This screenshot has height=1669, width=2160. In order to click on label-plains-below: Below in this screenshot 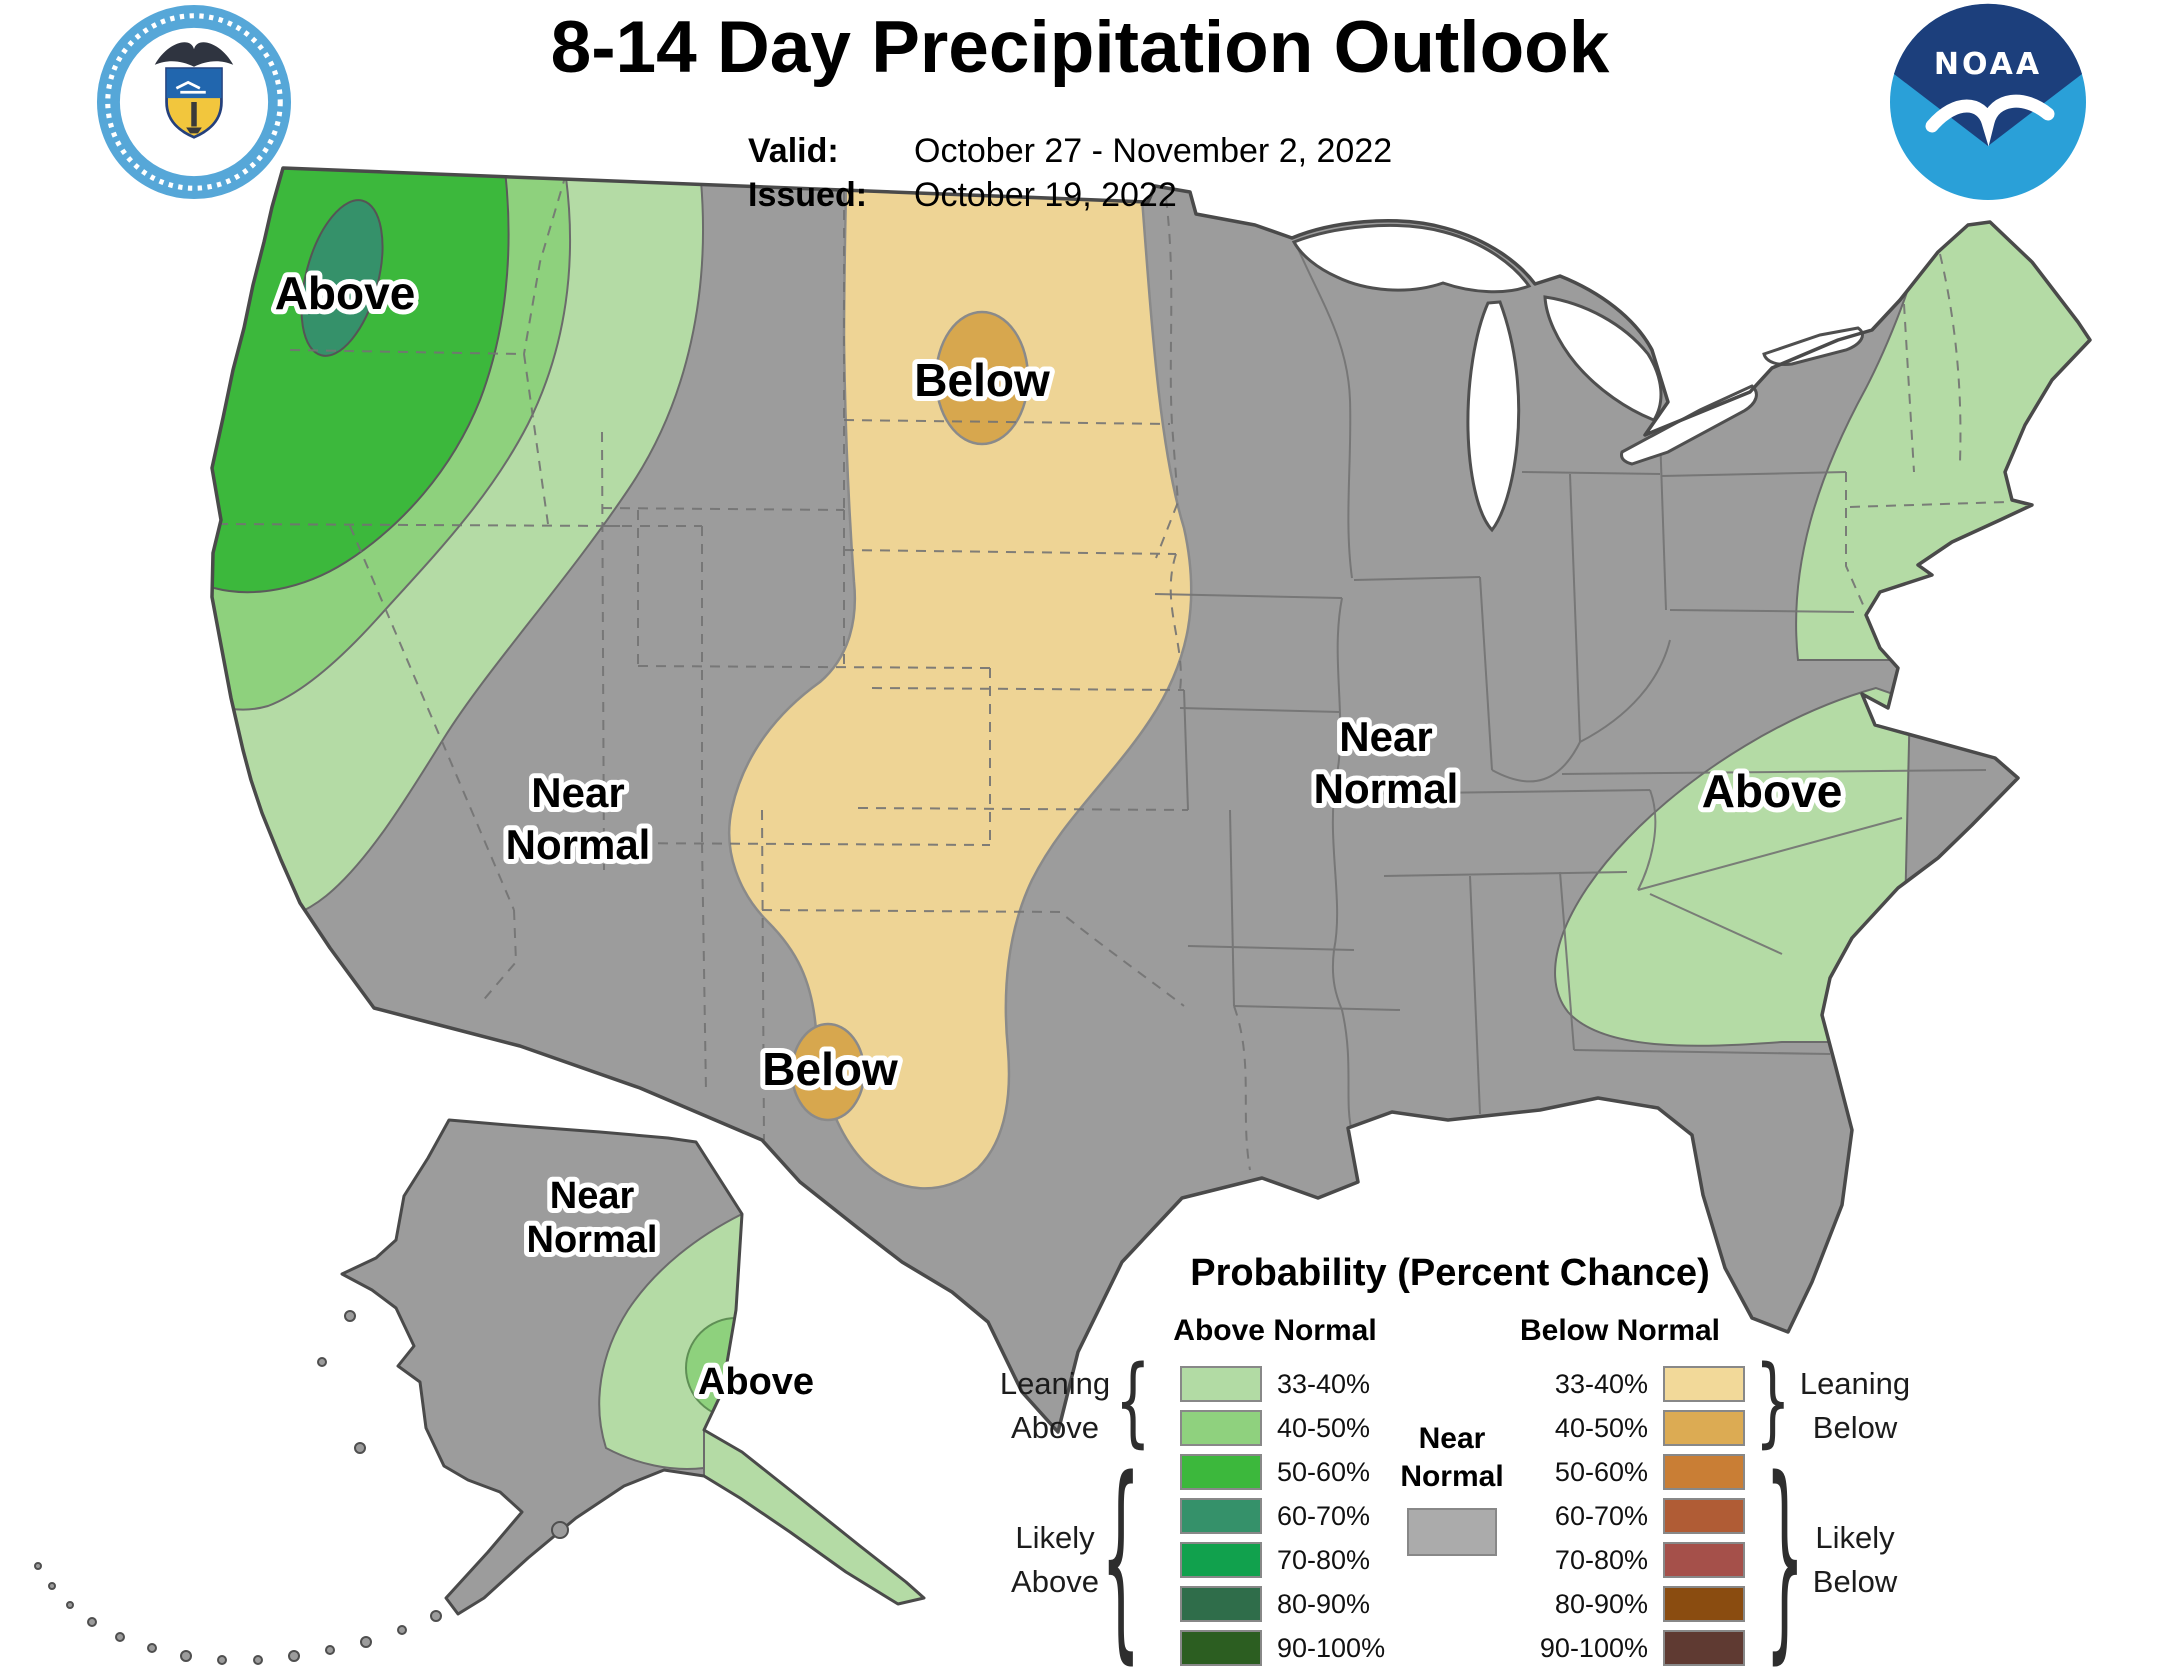, I will do `click(982, 380)`.